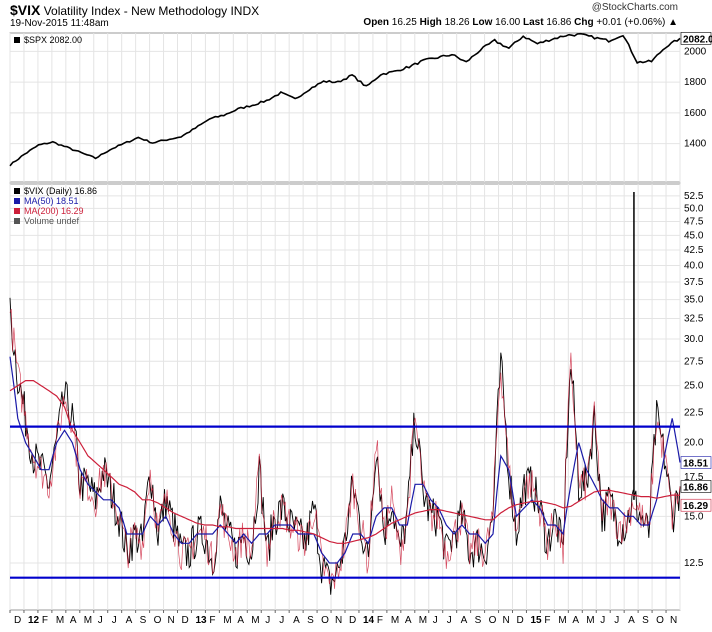 This screenshot has height=632, width=712. What do you see at coordinates (696, 38) in the screenshot?
I see `spx-last-value-label-bg` at bounding box center [696, 38].